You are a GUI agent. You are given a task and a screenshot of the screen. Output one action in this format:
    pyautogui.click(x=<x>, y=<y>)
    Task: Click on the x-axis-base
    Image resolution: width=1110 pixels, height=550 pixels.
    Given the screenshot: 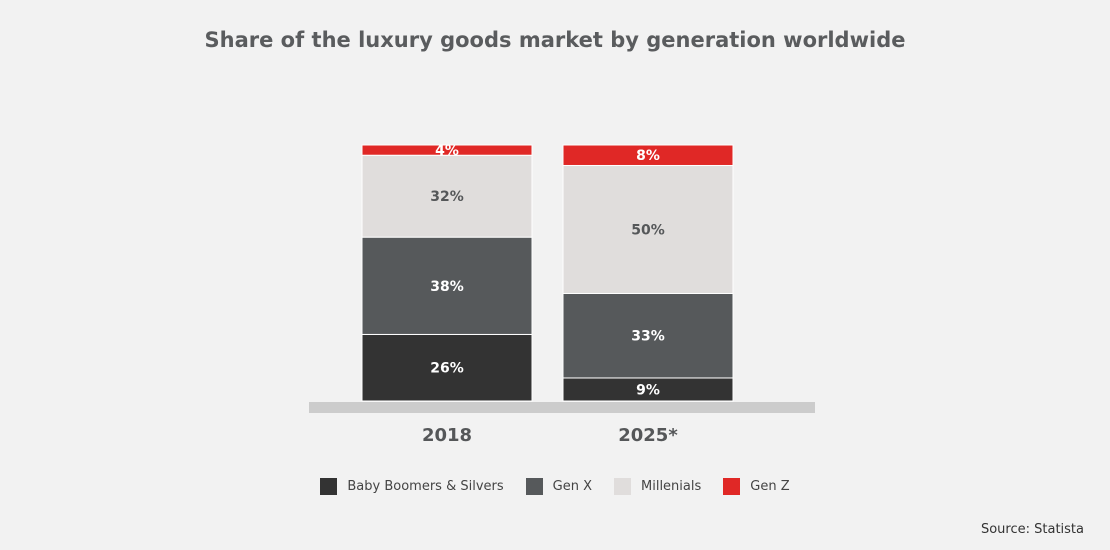 What is the action you would take?
    pyautogui.click(x=562, y=407)
    